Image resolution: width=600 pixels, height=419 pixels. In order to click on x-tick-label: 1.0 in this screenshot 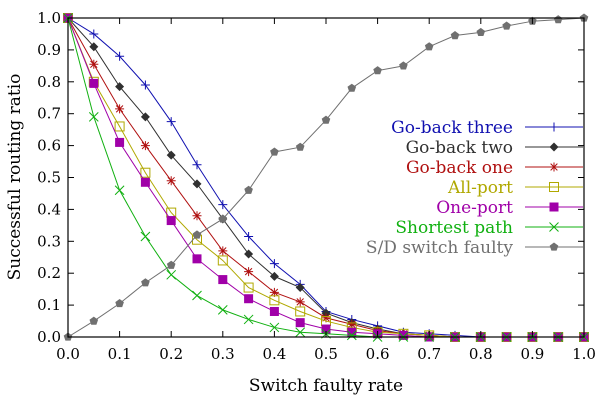, I will do `click(584, 354)`.